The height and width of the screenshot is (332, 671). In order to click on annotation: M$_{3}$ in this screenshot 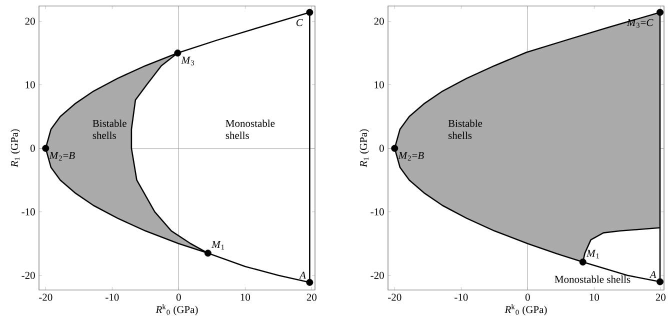, I will do `click(187, 61)`.